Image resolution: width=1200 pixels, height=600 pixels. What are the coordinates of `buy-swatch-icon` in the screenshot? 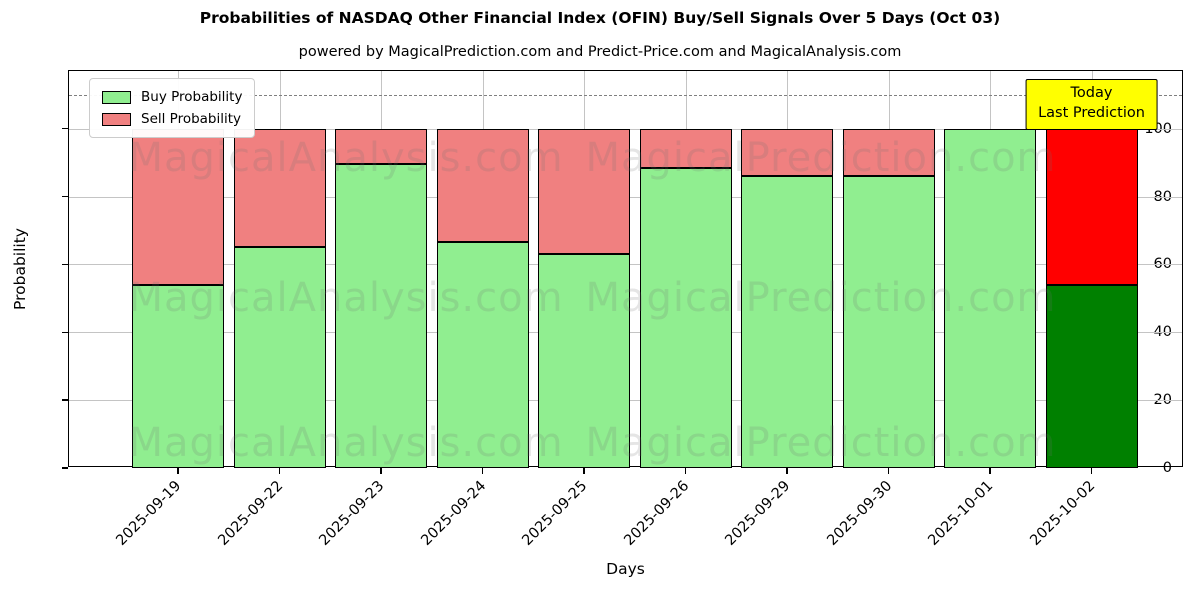 It's located at (116, 97).